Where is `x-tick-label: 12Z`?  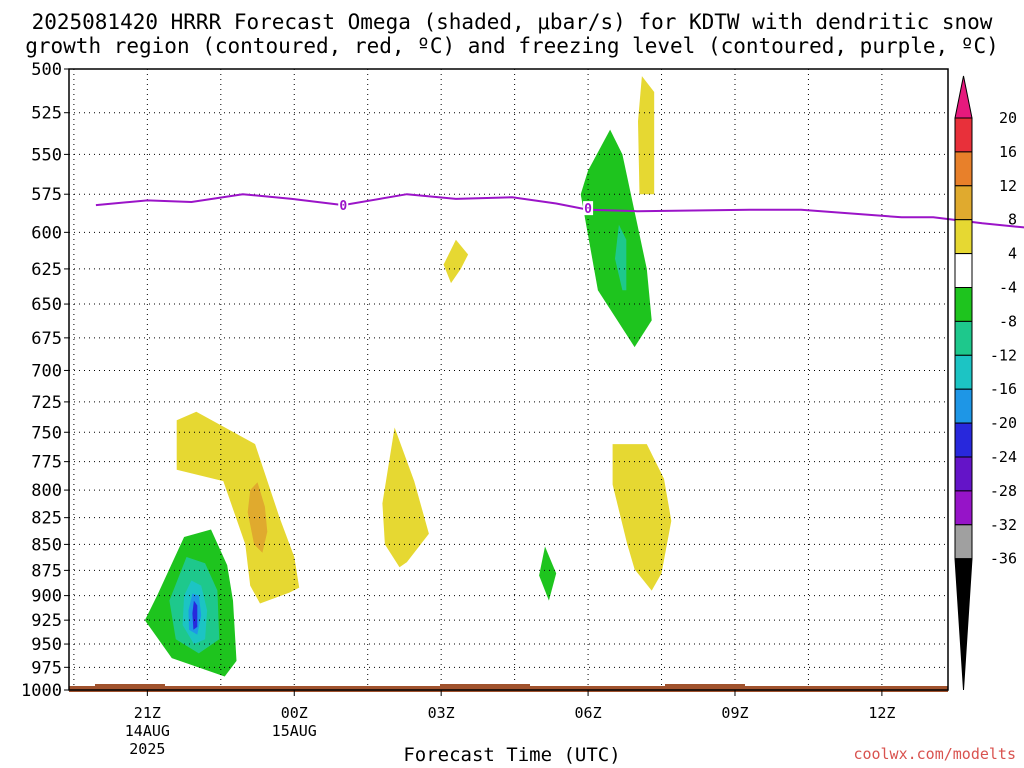
x-tick-label: 12Z is located at coordinates (881, 713).